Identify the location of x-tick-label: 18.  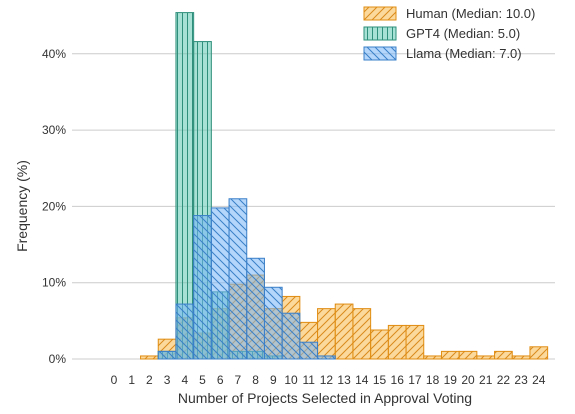
(433, 380).